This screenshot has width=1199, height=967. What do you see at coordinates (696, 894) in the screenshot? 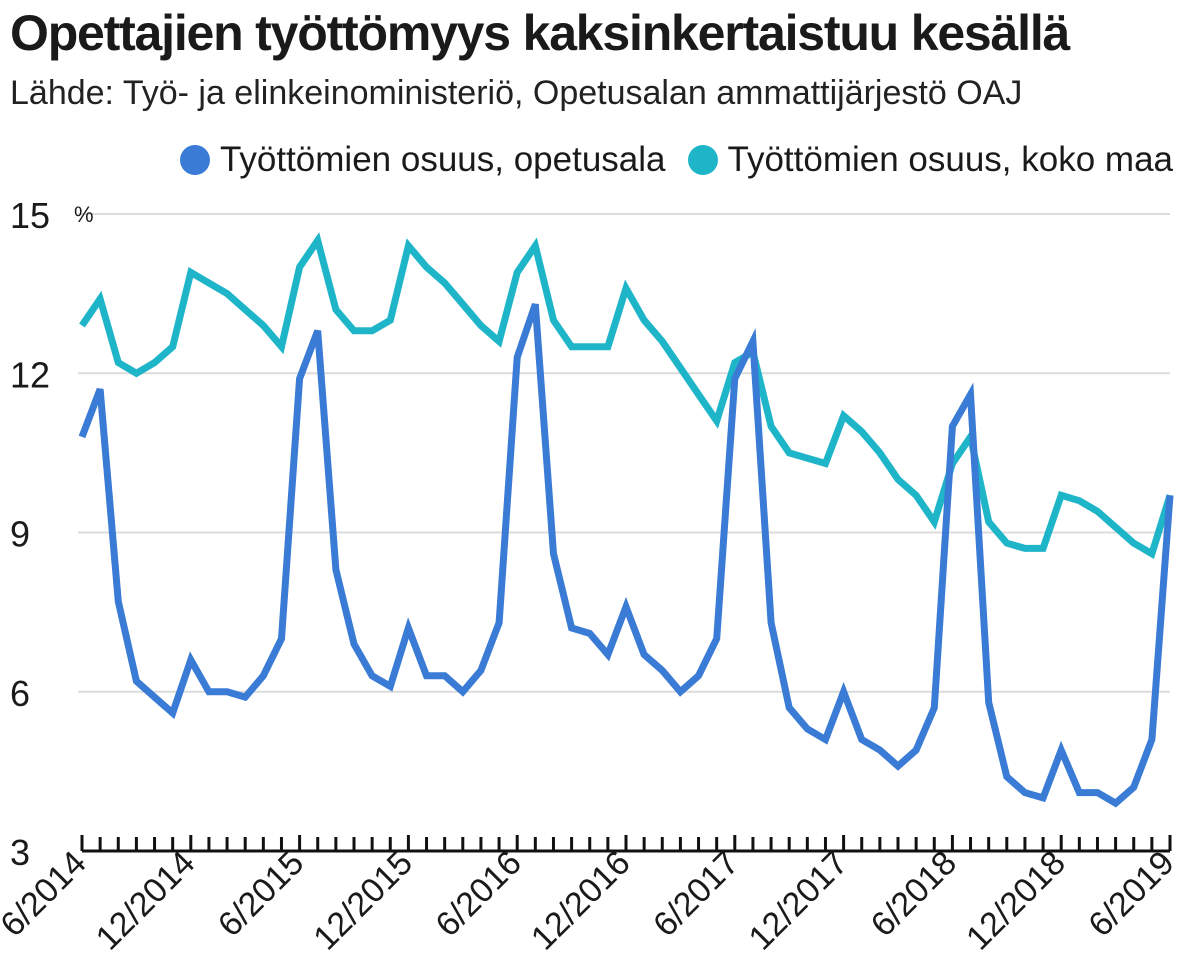
I see `x-tick-label: 6/2017` at bounding box center [696, 894].